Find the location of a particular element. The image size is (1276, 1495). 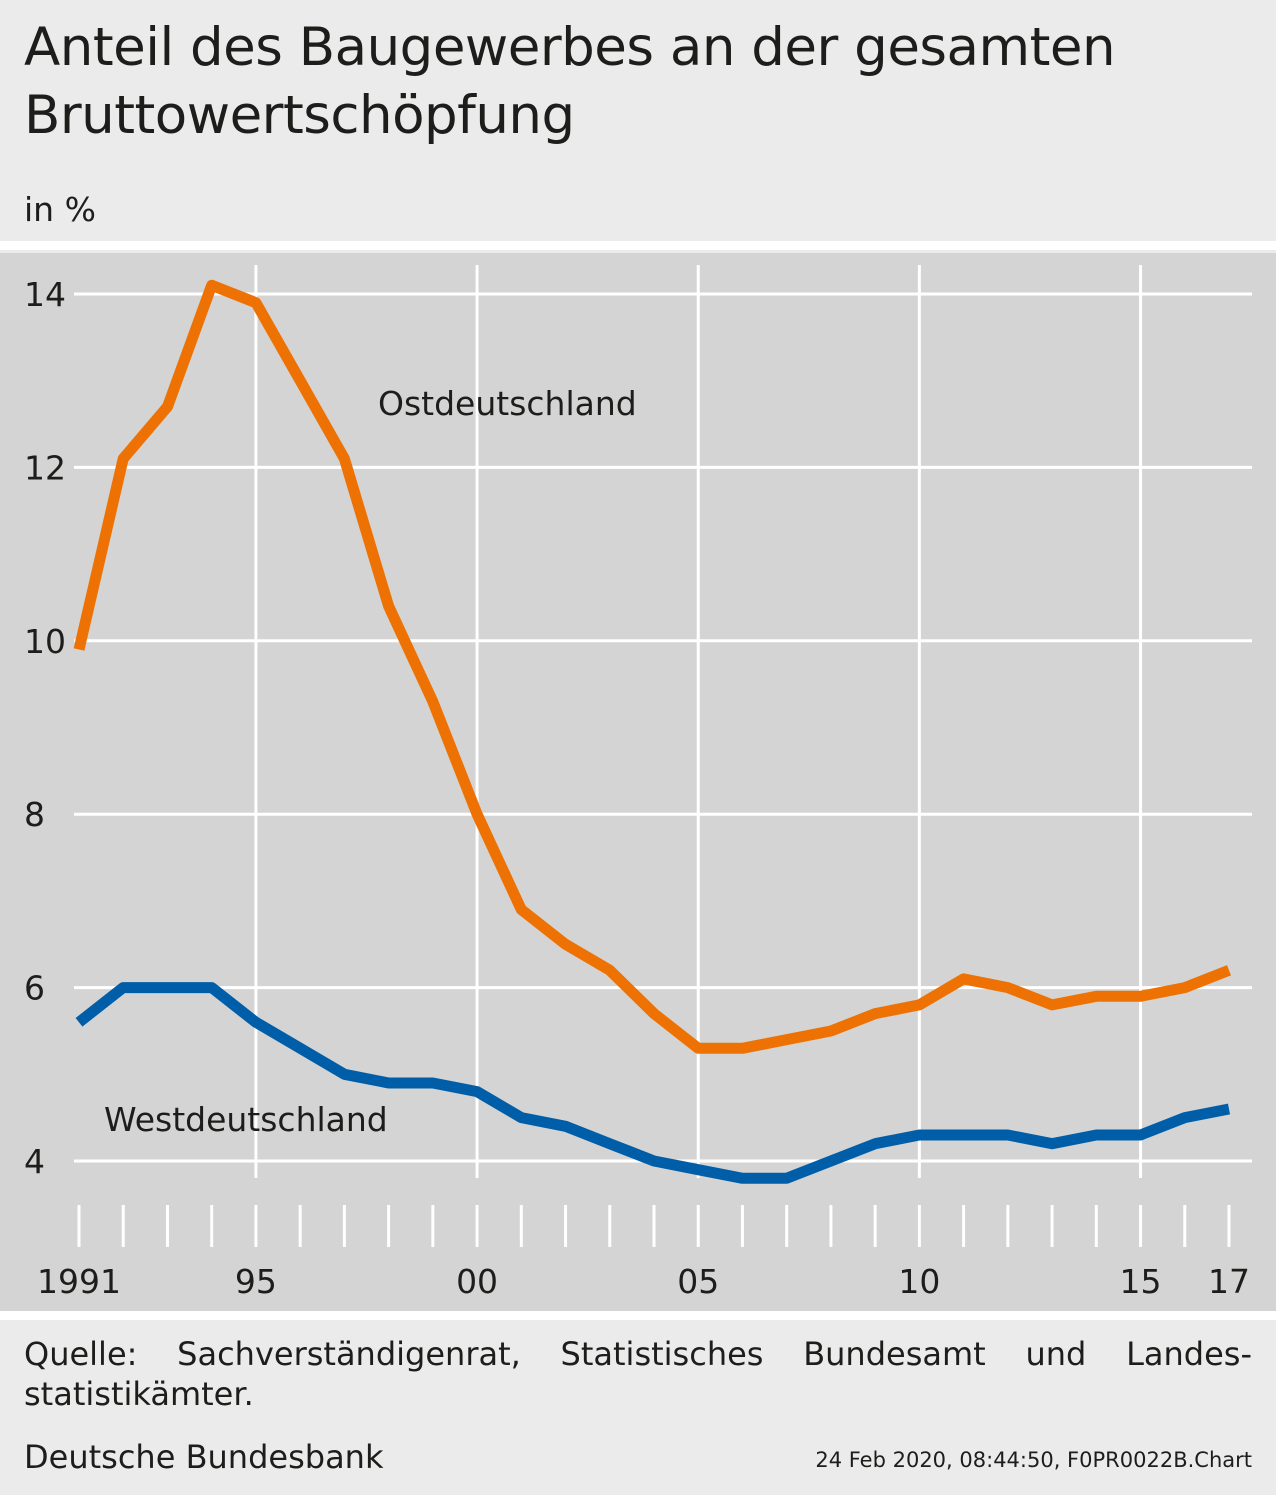

bottom-divider is located at coordinates (638, 1315).